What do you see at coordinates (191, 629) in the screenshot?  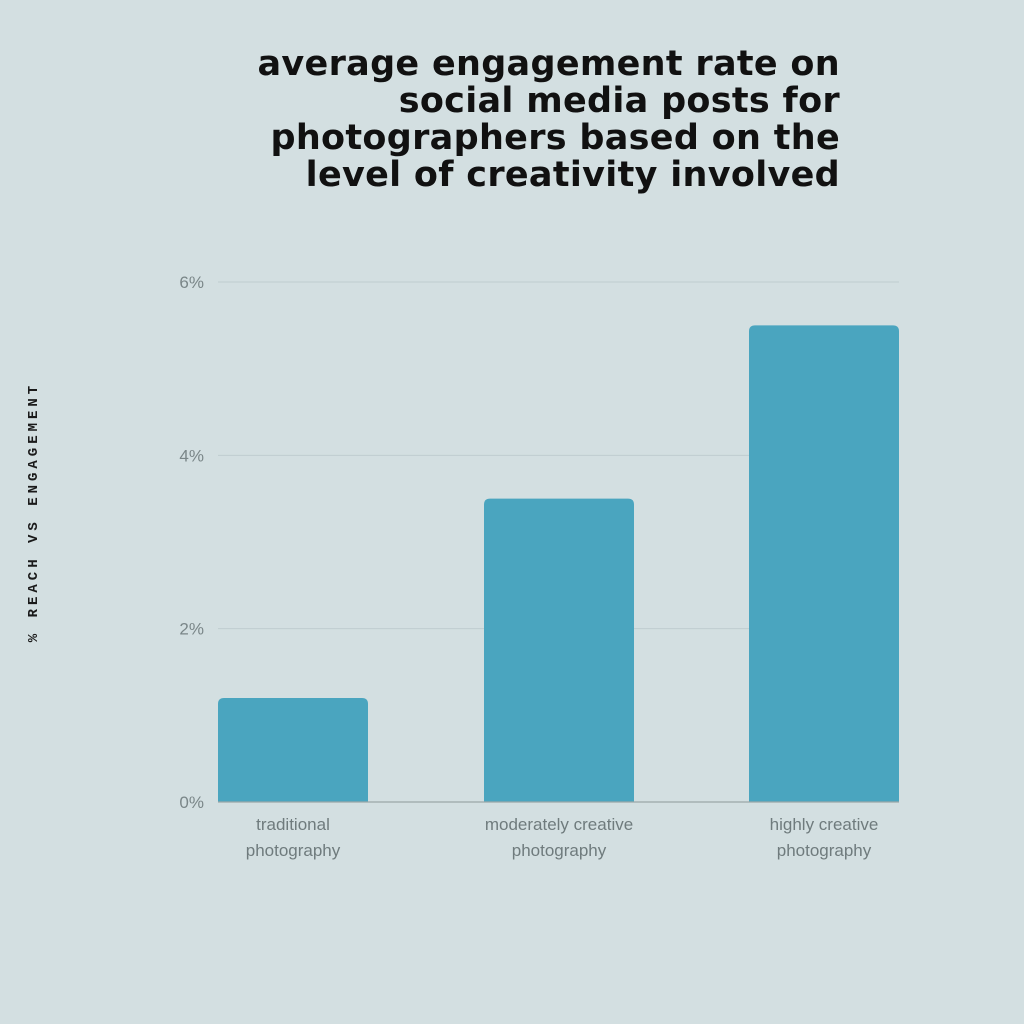 I see `y-tick-label: 2%` at bounding box center [191, 629].